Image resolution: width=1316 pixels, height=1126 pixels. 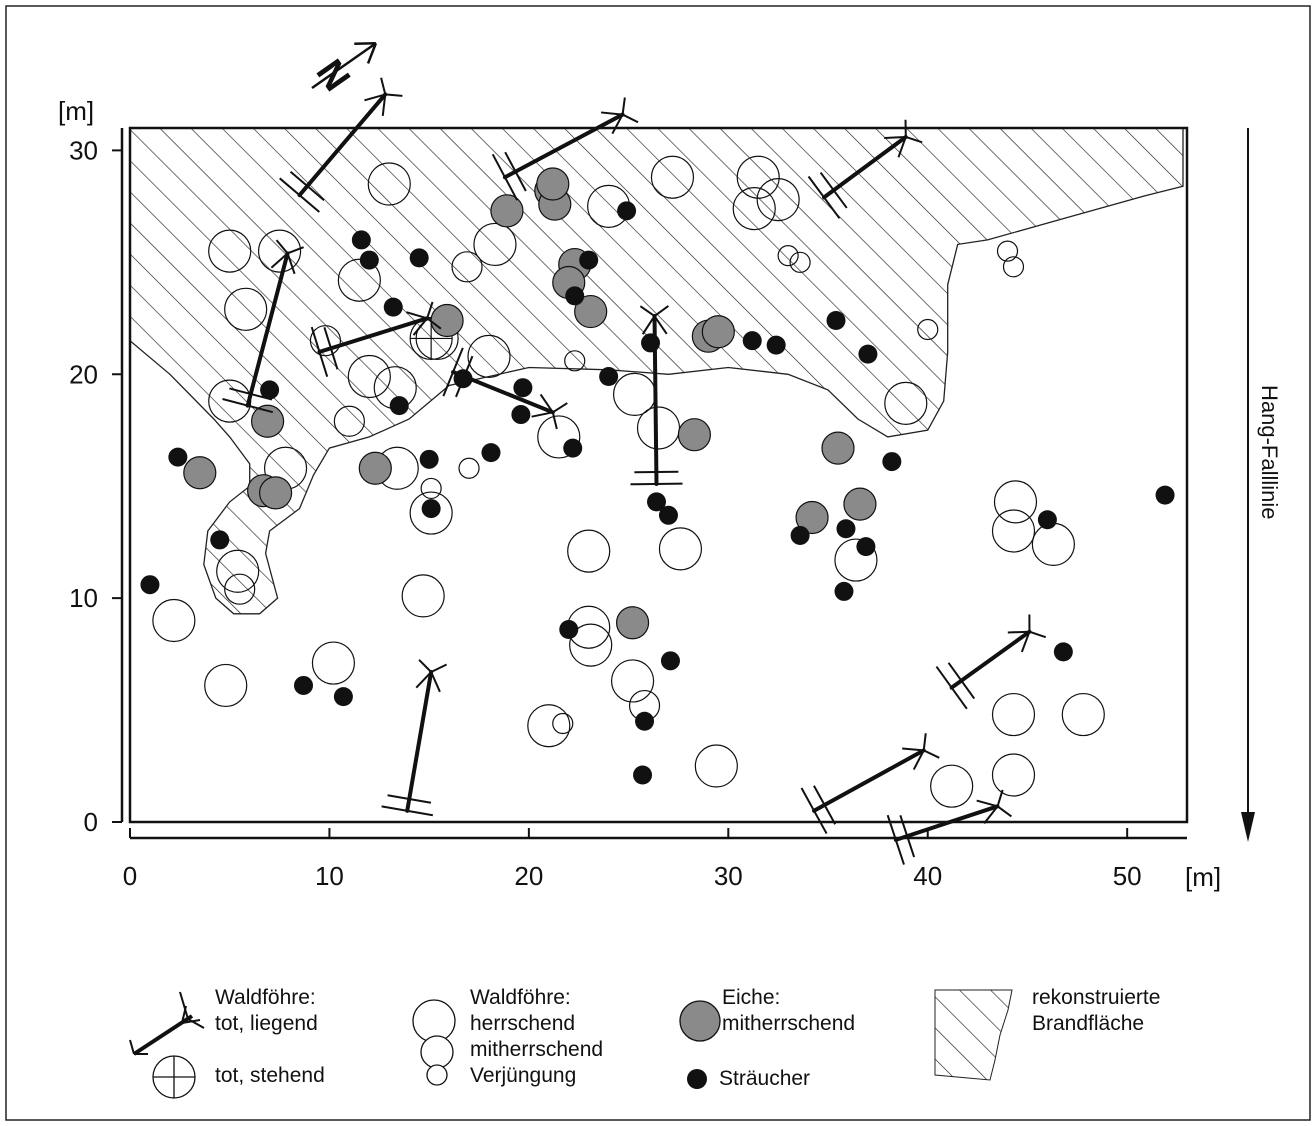 I want to click on legend-shrub-symbol, so click(x=697, y=1079).